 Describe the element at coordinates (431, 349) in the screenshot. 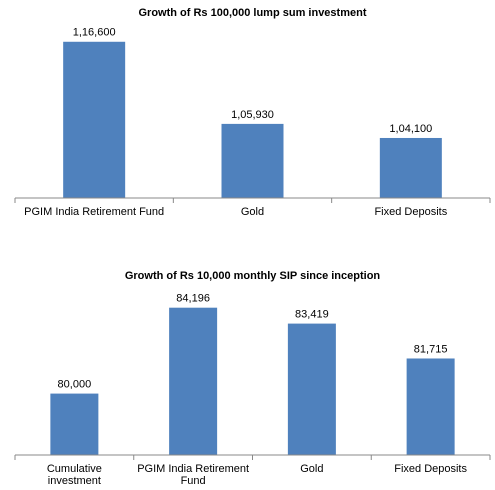

I see `value-label: 81,715` at that location.